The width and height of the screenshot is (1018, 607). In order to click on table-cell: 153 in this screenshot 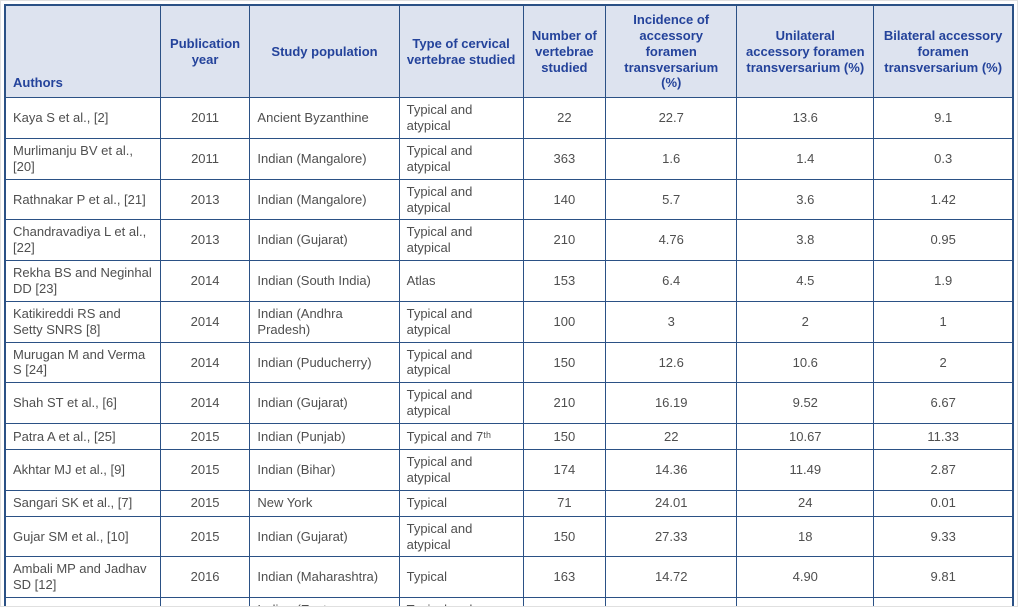, I will do `click(564, 281)`.